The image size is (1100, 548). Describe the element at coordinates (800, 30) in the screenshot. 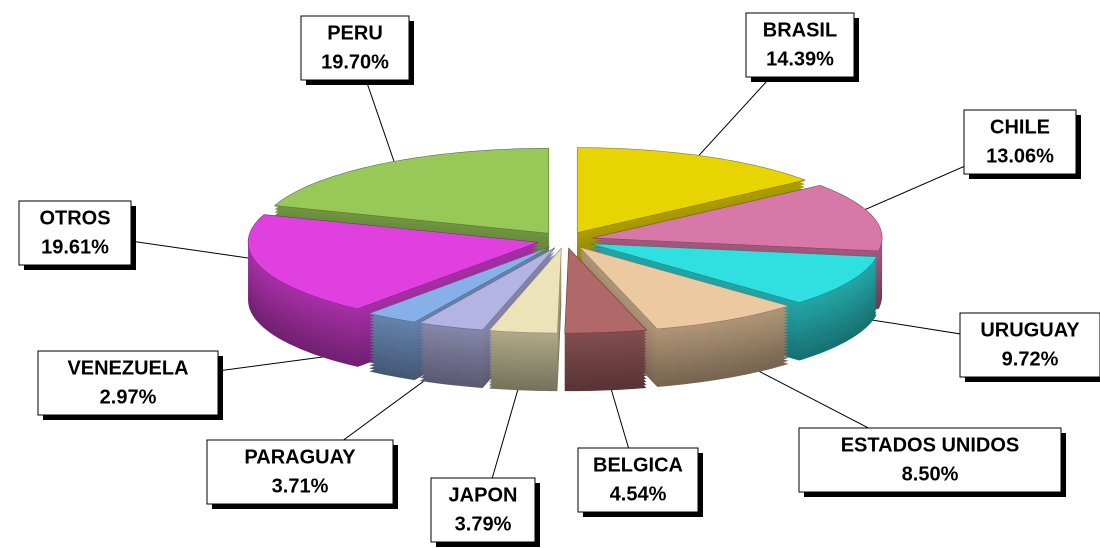

I see `category-label: BRASIL` at that location.